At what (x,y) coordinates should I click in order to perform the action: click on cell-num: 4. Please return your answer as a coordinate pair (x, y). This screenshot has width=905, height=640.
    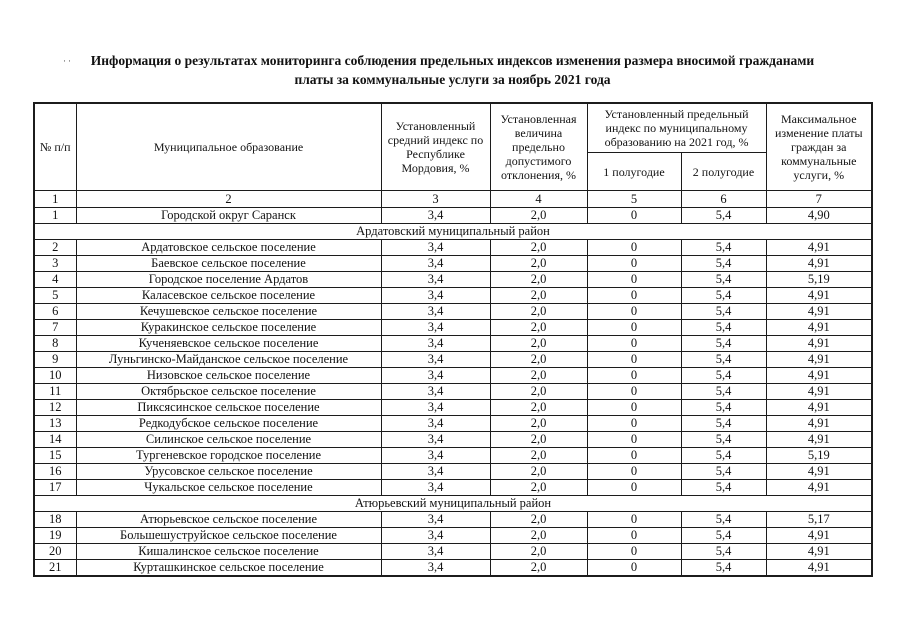
    Looking at the image, I should click on (55, 280).